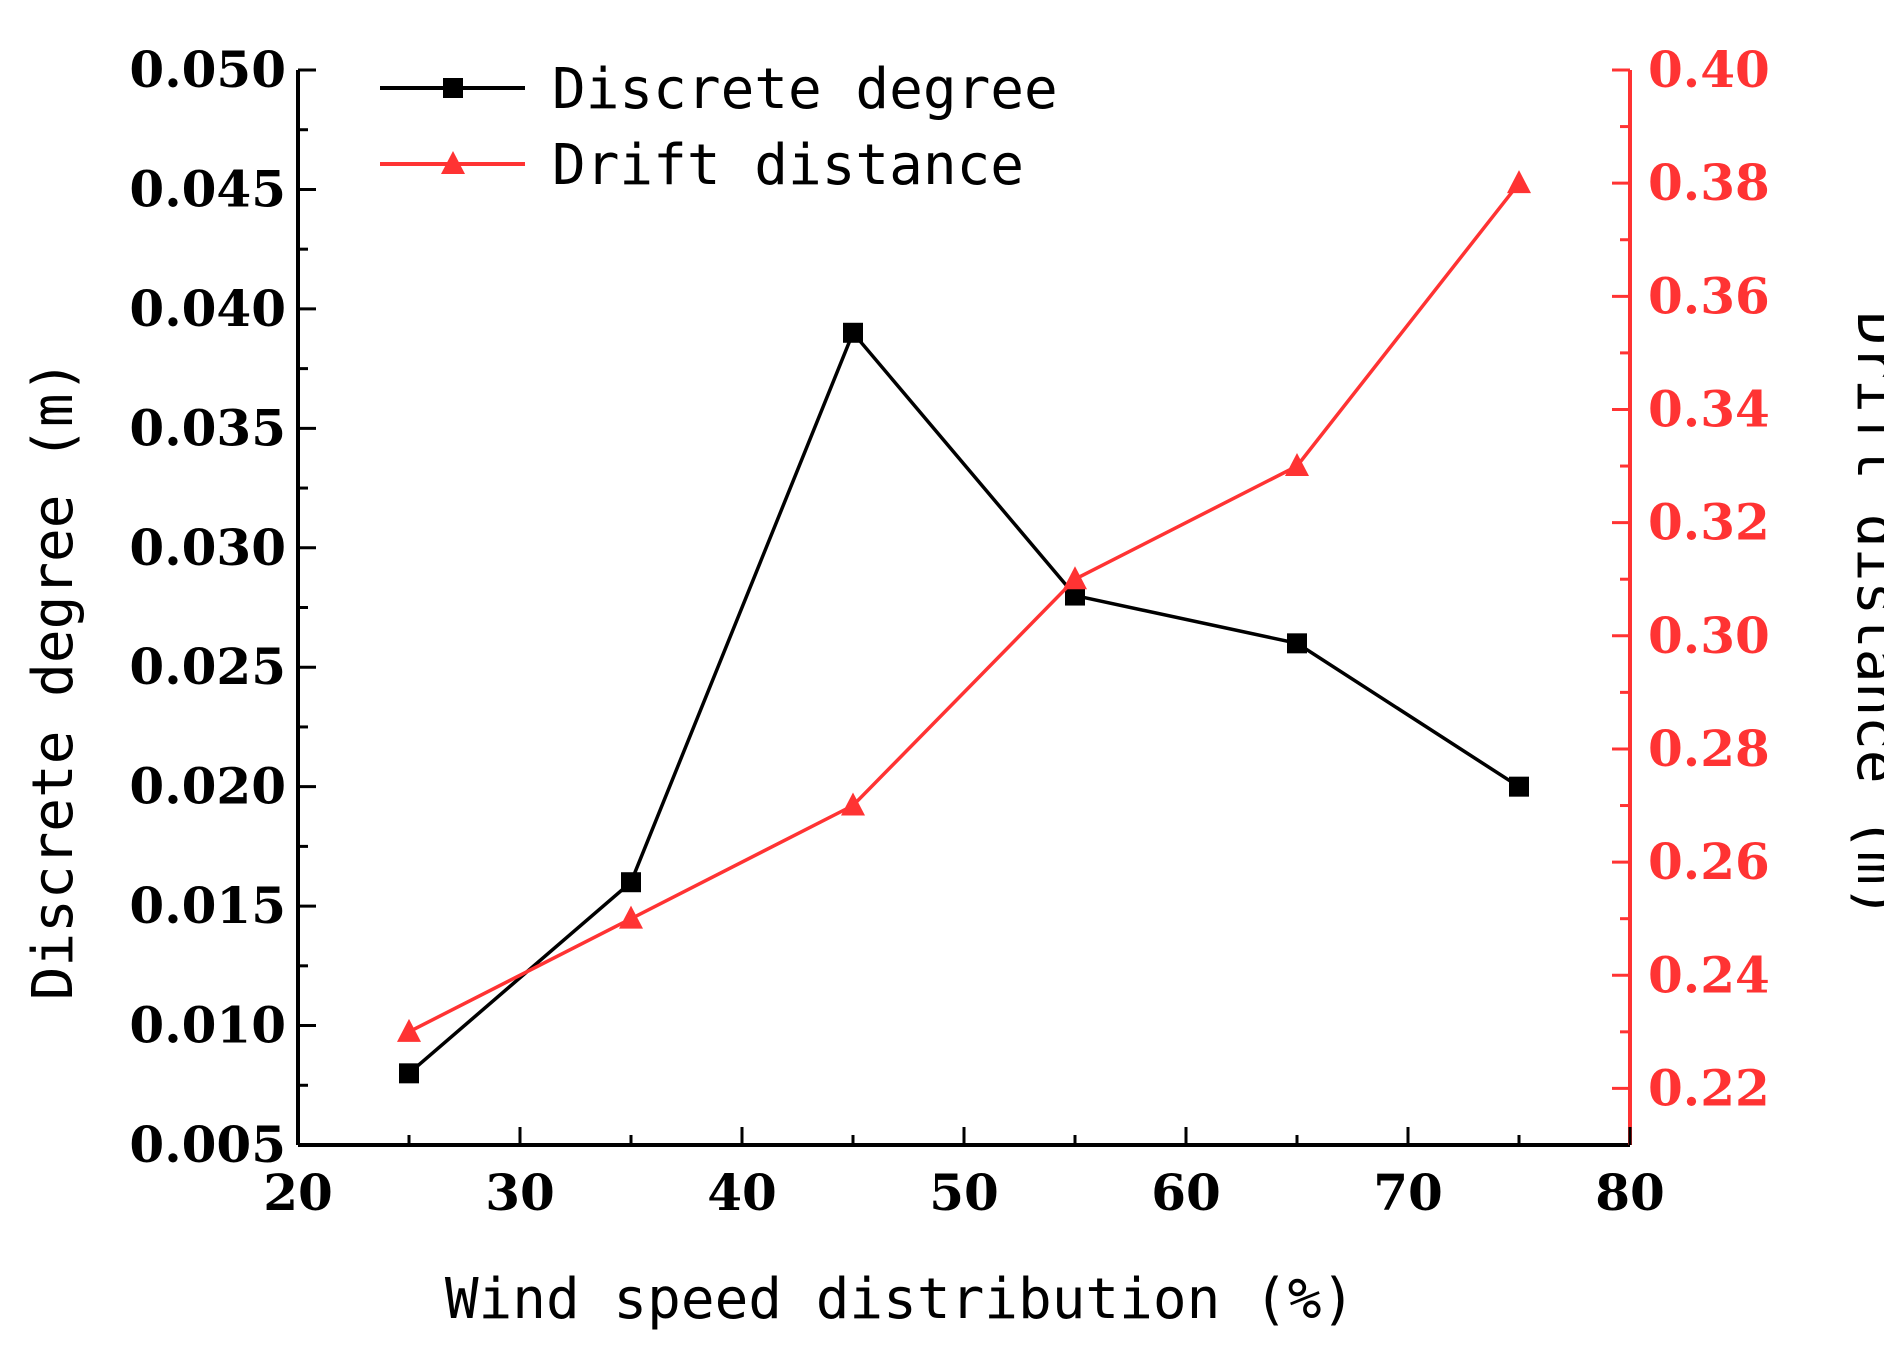 This screenshot has height=1345, width=1884. I want to click on left-y-tick-label: 0.010, so click(207, 1025).